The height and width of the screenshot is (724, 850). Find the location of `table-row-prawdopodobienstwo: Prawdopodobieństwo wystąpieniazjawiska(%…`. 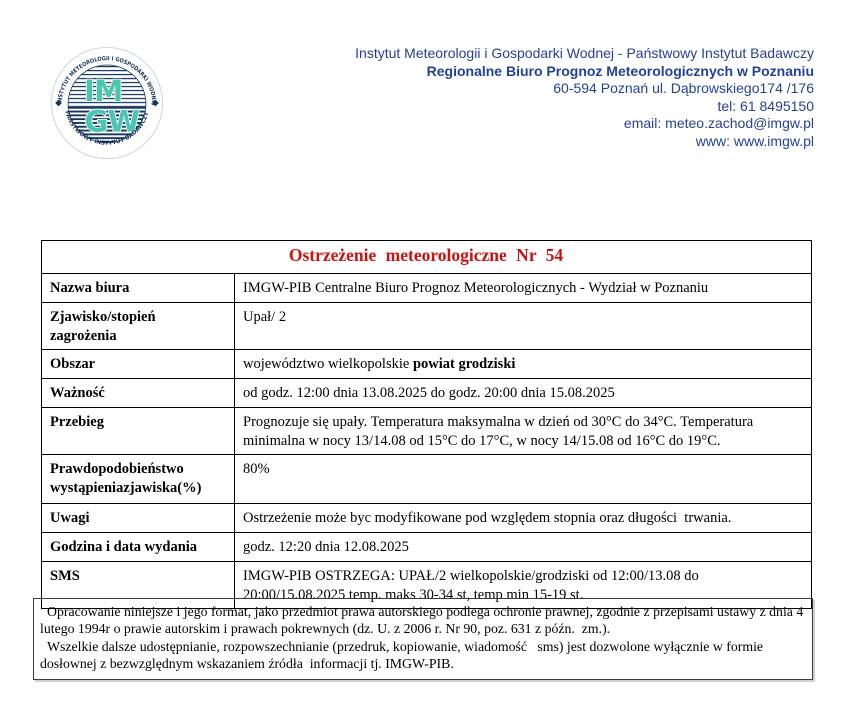

table-row-prawdopodobienstwo: Prawdopodobieństwo wystąpieniazjawiska(%… is located at coordinates (426, 479).